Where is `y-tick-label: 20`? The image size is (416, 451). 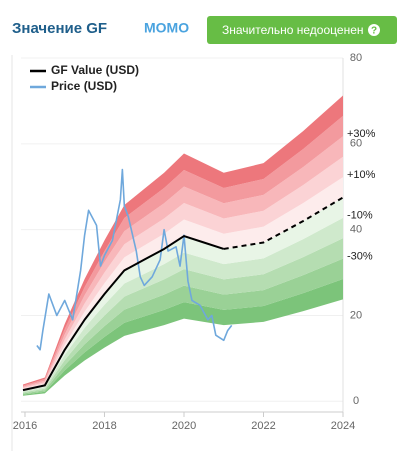
y-tick-label: 20 is located at coordinates (356, 315).